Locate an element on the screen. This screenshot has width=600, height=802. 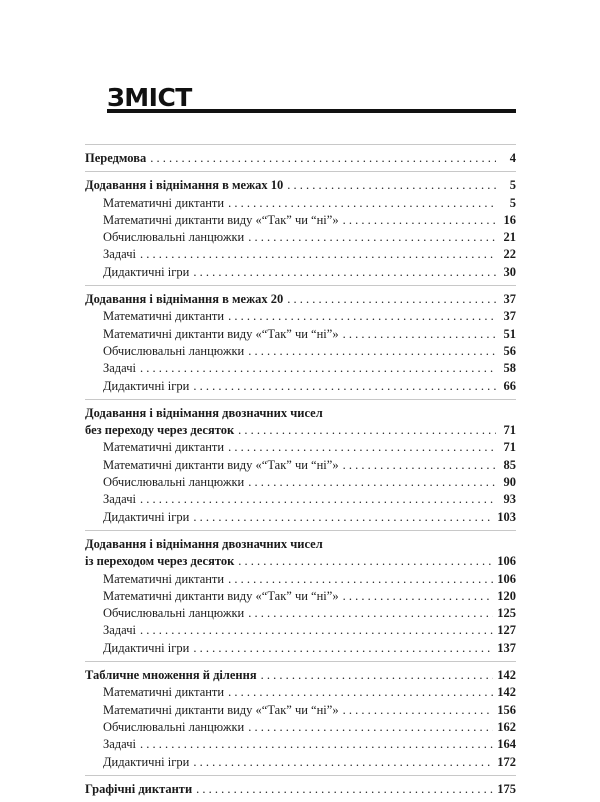
entry-title: із переходом через десяток is located at coordinates (160, 561).